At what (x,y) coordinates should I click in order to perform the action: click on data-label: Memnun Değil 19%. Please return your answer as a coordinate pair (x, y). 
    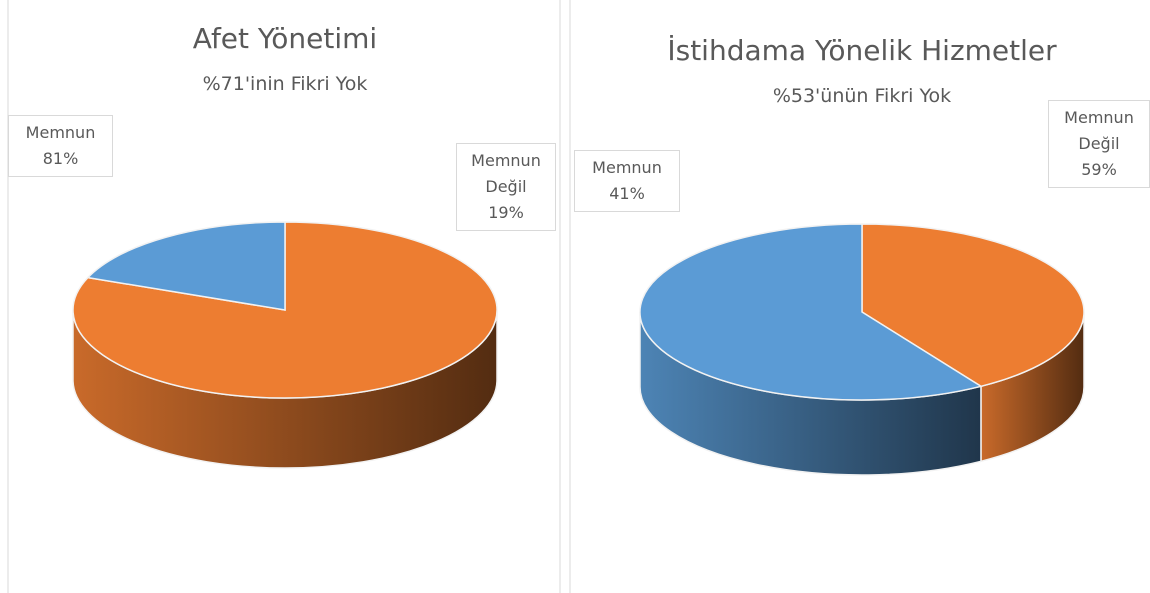
    Looking at the image, I should click on (506, 187).